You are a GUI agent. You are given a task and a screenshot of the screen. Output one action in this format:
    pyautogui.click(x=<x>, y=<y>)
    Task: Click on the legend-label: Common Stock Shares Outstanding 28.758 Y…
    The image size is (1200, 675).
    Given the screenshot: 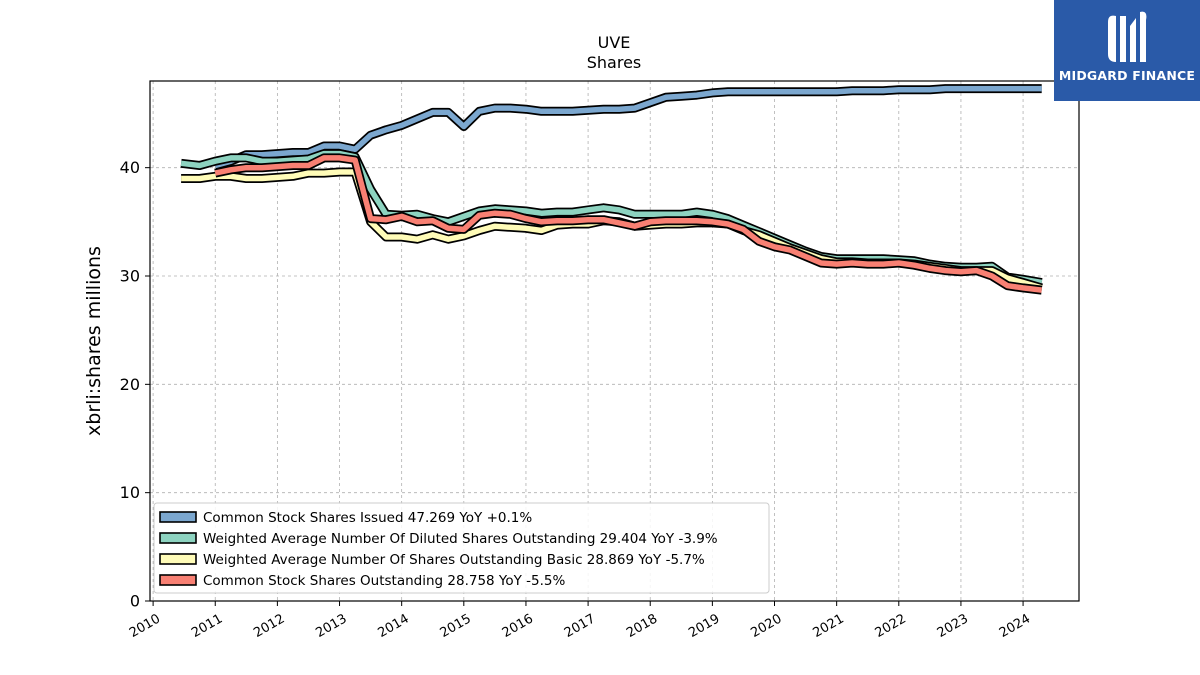 What is the action you would take?
    pyautogui.click(x=384, y=581)
    